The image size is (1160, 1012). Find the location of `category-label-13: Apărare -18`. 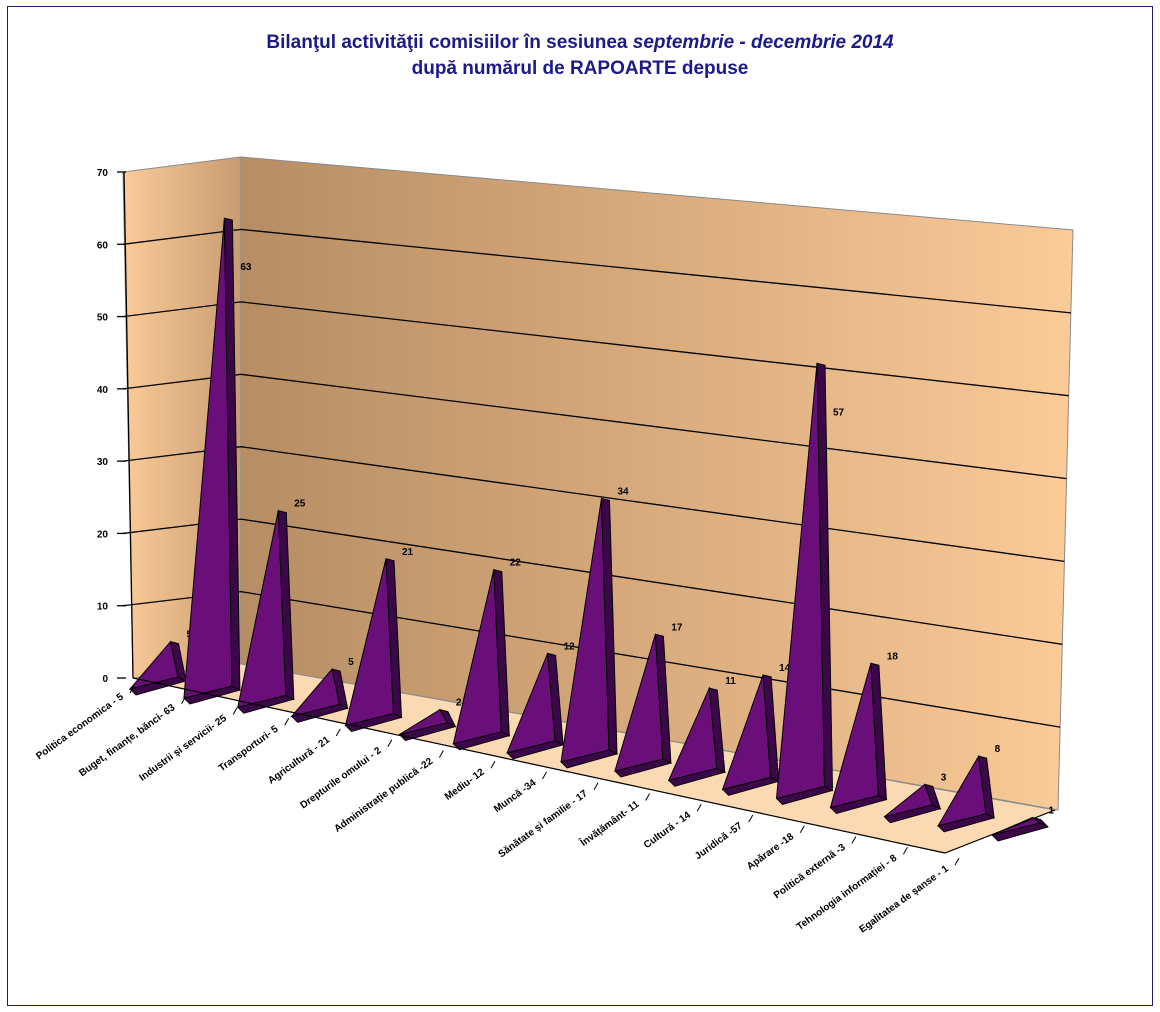

category-label-13: Apărare -18 is located at coordinates (770, 852).